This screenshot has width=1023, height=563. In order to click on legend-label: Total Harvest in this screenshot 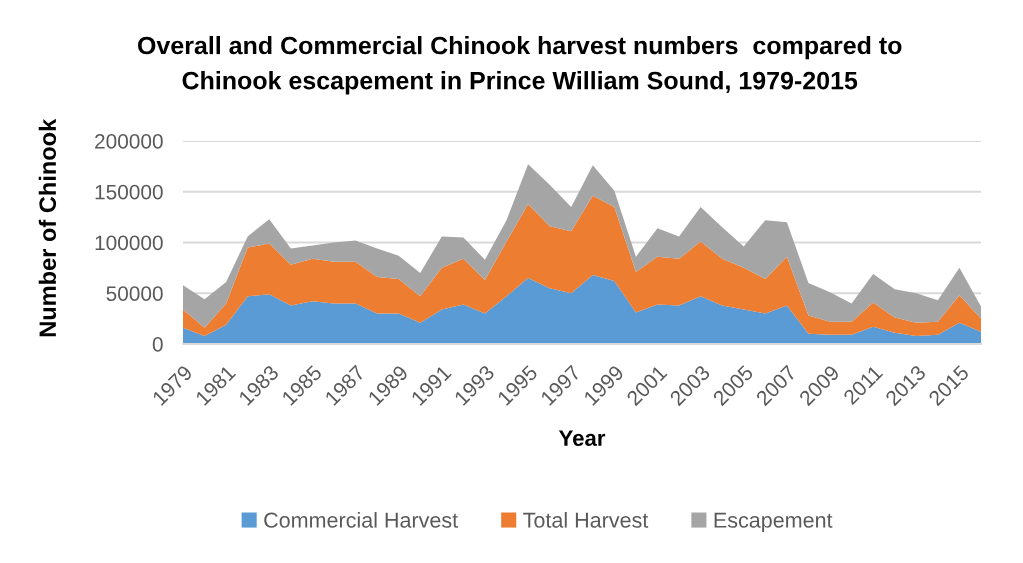, I will do `click(586, 519)`.